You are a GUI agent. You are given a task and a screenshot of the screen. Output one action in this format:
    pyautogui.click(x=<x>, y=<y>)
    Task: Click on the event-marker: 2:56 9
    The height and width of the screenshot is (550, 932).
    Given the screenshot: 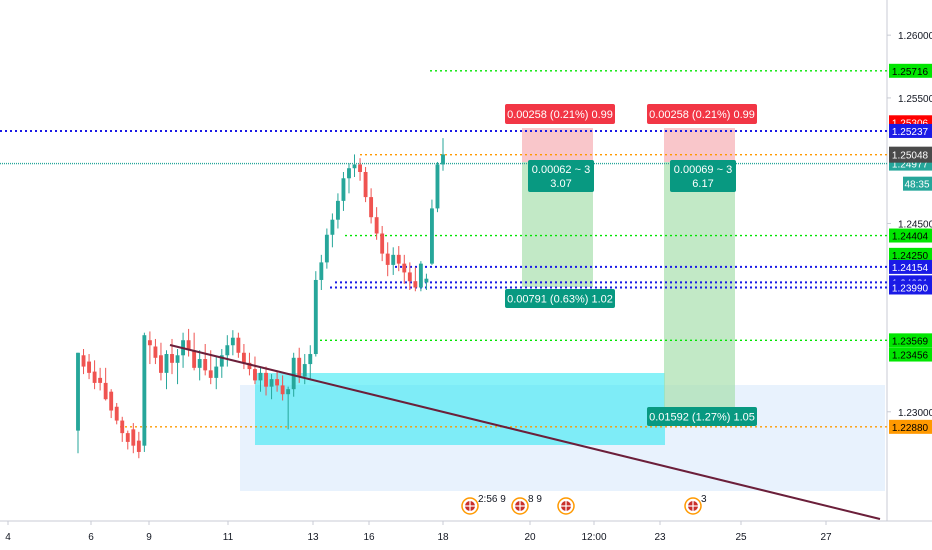 What is the action you would take?
    pyautogui.click(x=484, y=504)
    